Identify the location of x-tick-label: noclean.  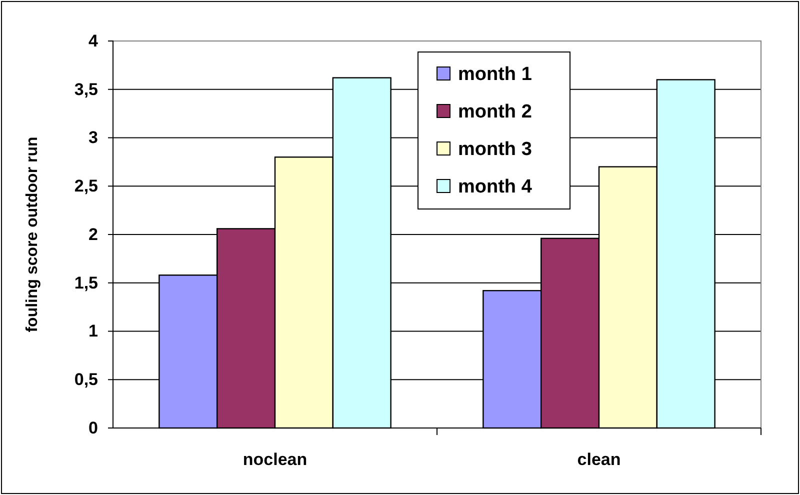
(275, 460).